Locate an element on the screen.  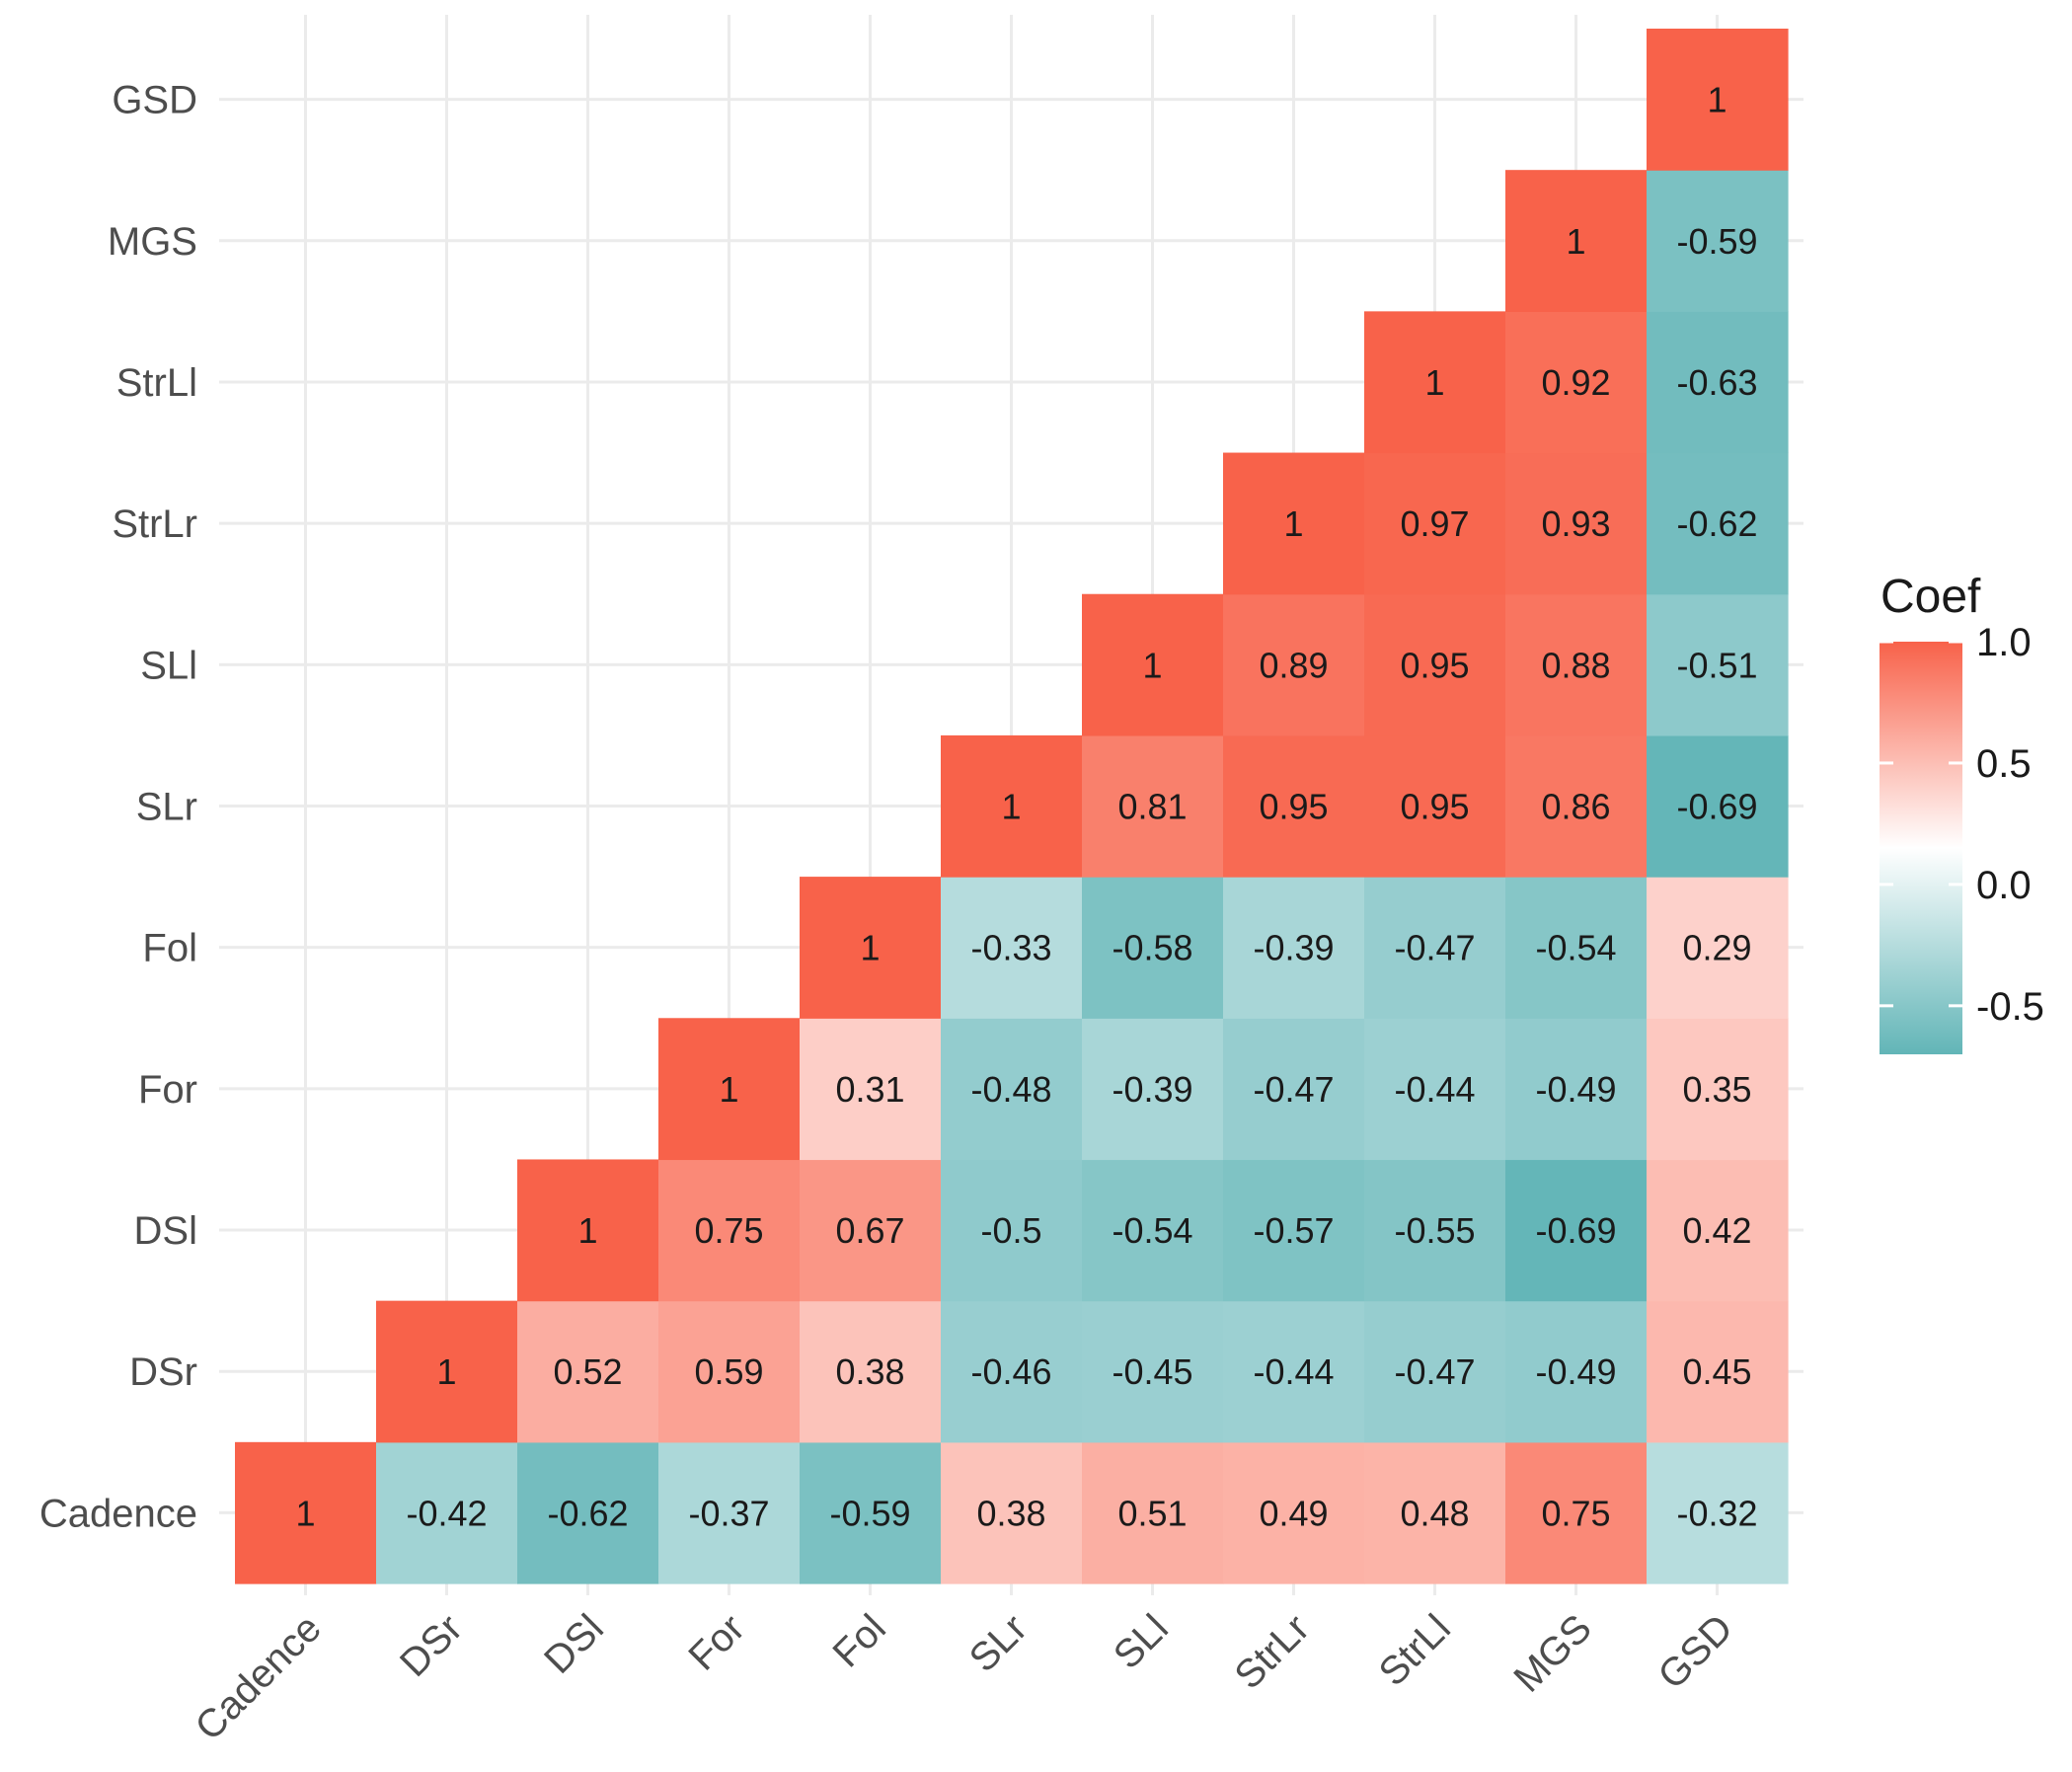
cell-value-label: -0.42 is located at coordinates (446, 1513).